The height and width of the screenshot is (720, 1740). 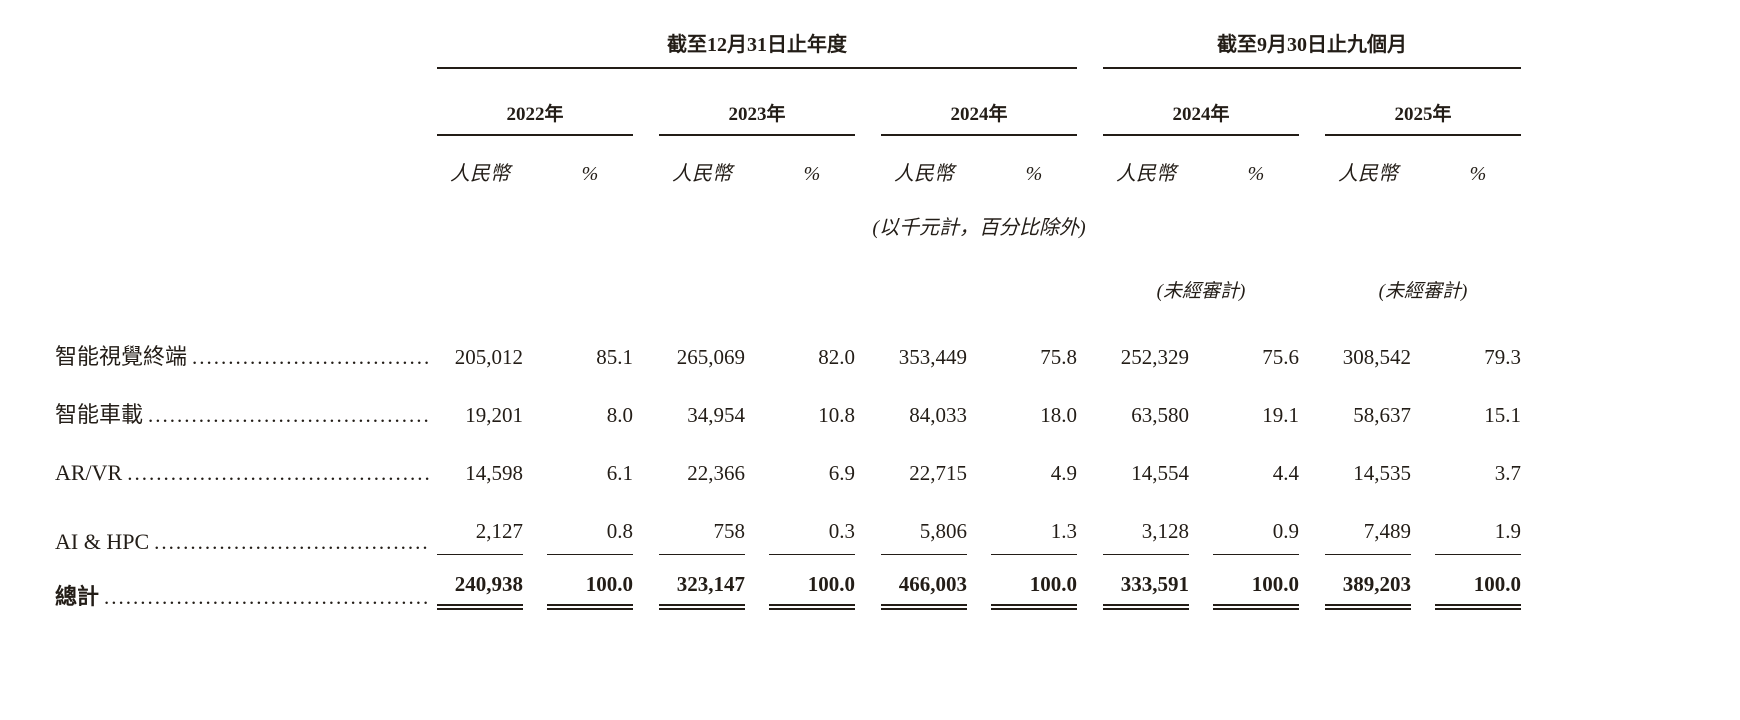 What do you see at coordinates (1146, 536) in the screenshot?
I see `cell-value: 3,128` at bounding box center [1146, 536].